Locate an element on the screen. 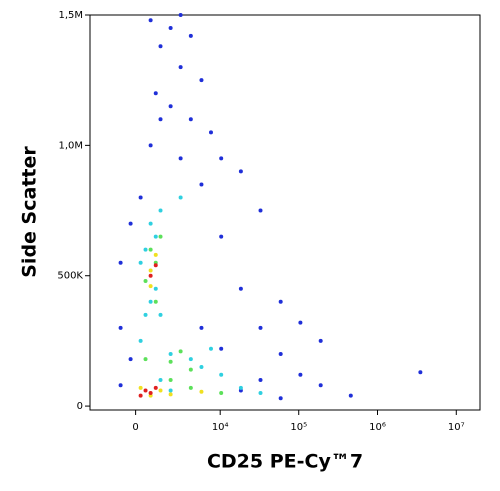  y-tick-label: 1,0M is located at coordinates (70, 145).